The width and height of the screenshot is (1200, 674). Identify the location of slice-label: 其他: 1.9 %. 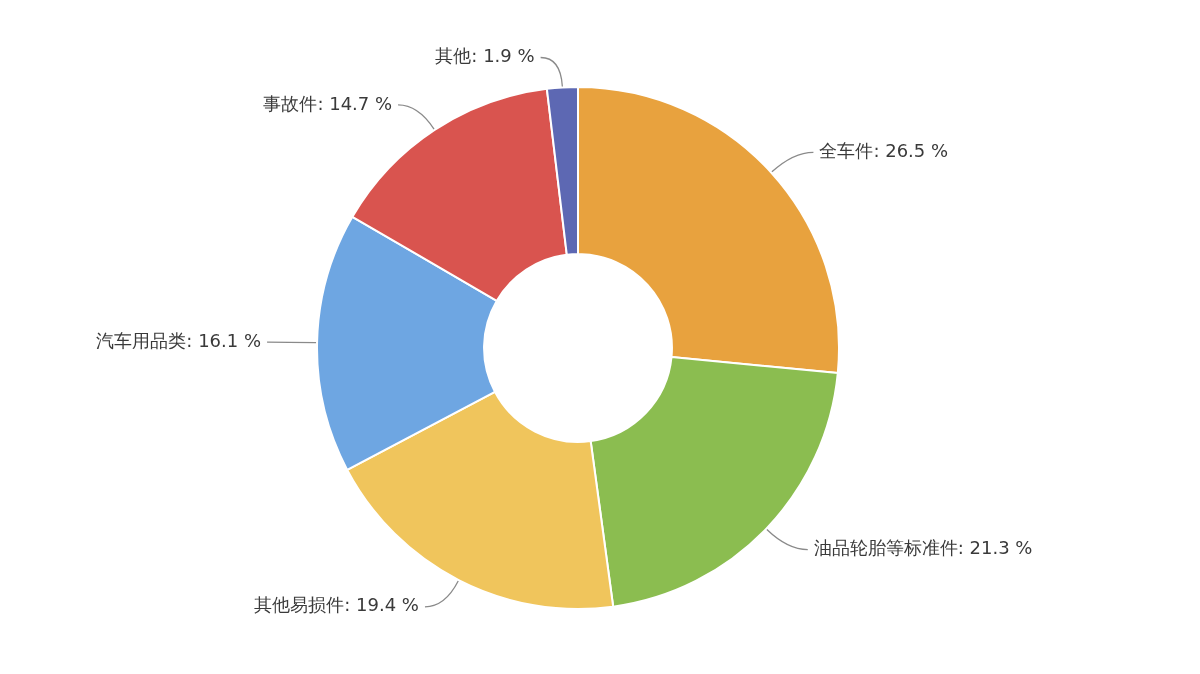
(485, 56).